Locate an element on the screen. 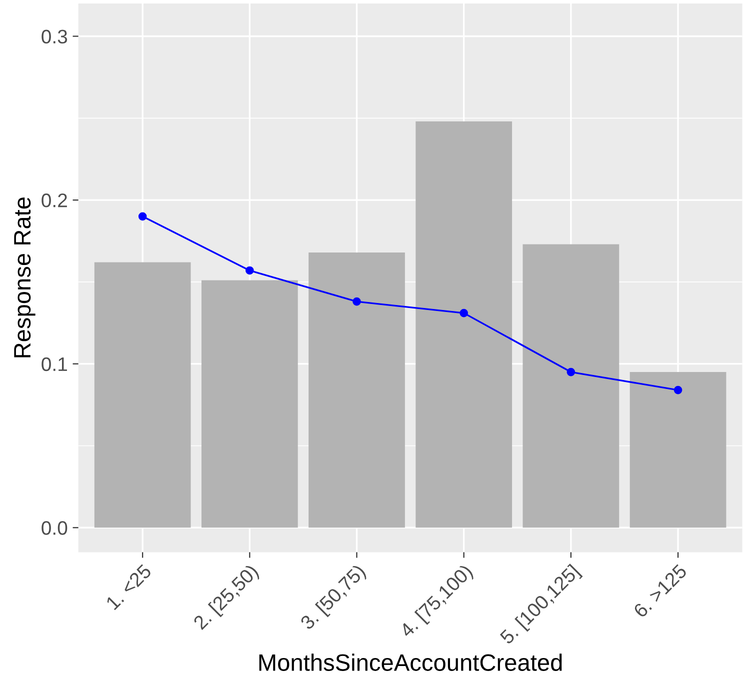  y-tick-label: 0.0 is located at coordinates (55, 528).